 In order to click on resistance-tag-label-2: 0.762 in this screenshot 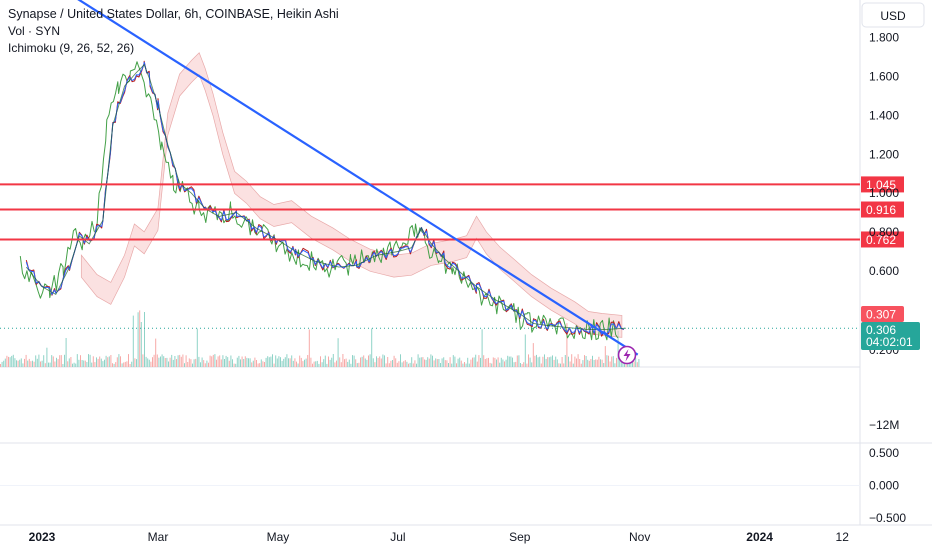, I will do `click(881, 240)`.